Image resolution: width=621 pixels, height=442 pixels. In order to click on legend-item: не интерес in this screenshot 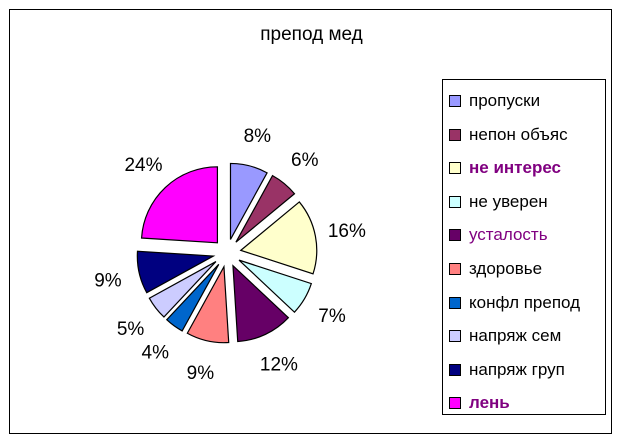, I will do `click(505, 168)`.